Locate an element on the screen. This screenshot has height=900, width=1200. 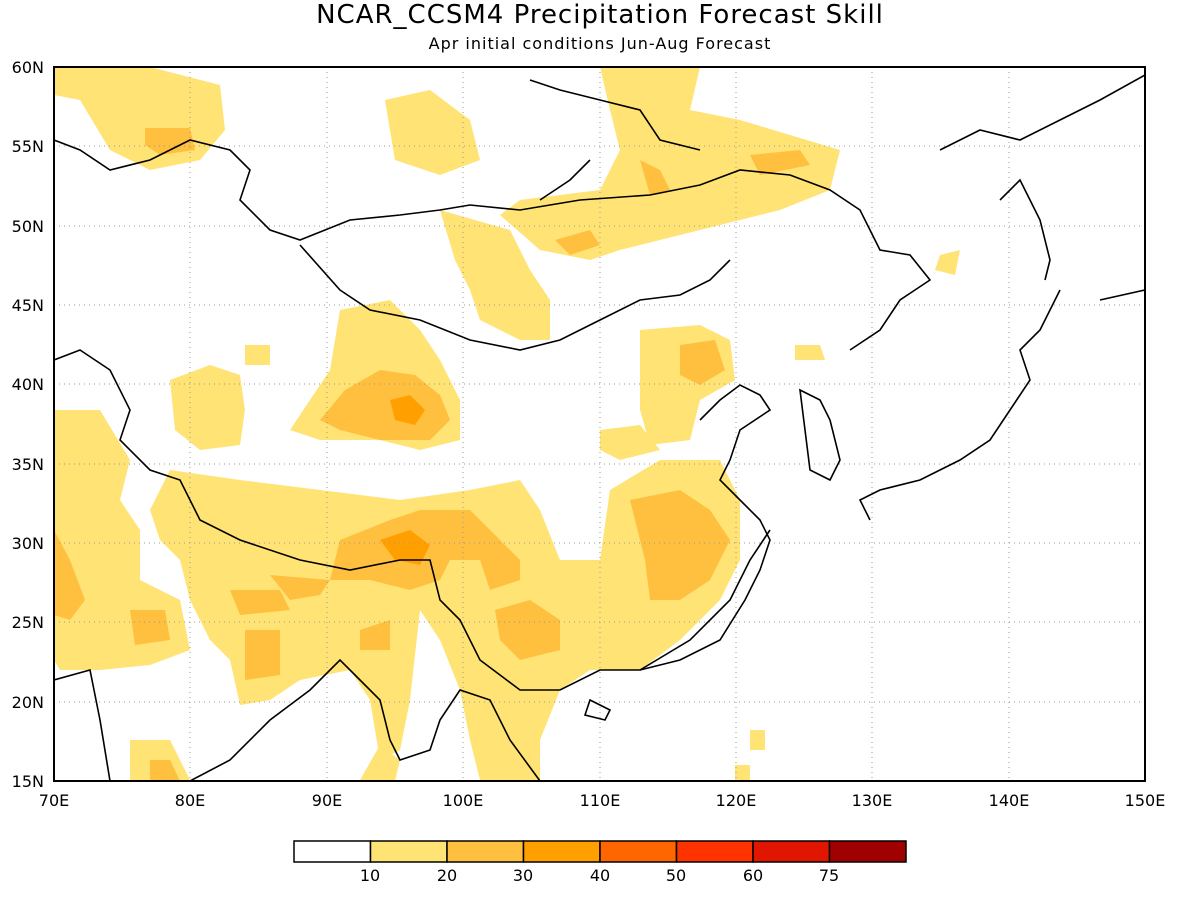
y-tick-label: 15N is located at coordinates (28, 781).